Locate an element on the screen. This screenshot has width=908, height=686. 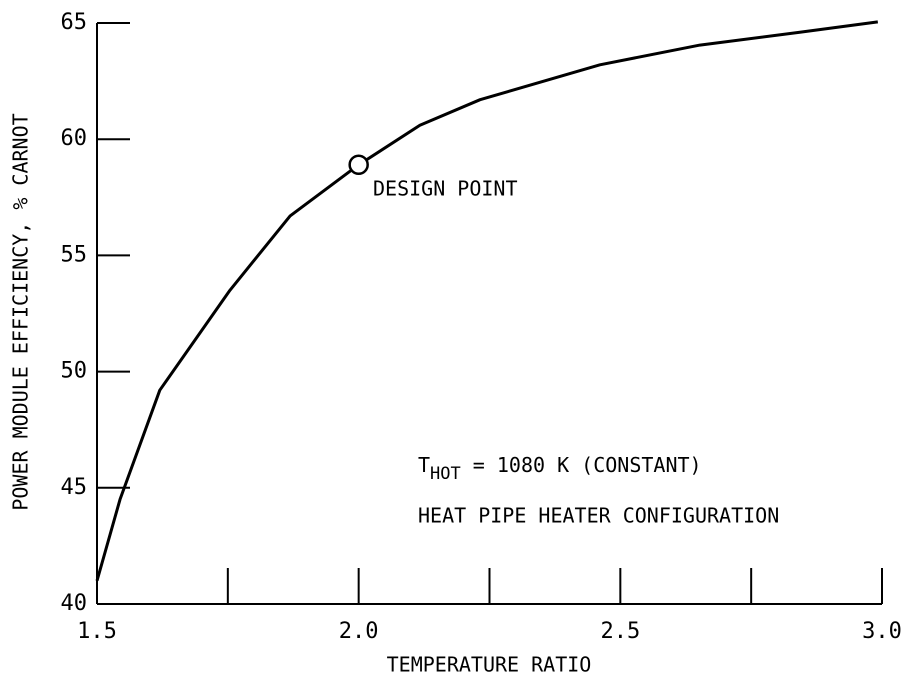
x-tick-label: 2.5 is located at coordinates (620, 631).